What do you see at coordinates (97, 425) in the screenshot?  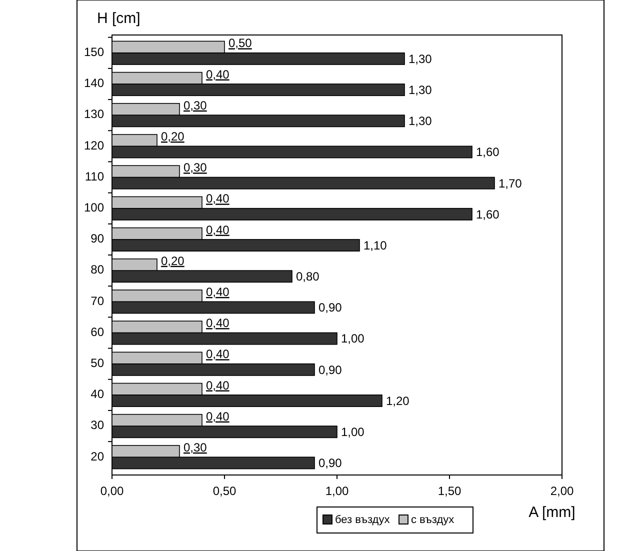 I see `y-tick-label: 30` at bounding box center [97, 425].